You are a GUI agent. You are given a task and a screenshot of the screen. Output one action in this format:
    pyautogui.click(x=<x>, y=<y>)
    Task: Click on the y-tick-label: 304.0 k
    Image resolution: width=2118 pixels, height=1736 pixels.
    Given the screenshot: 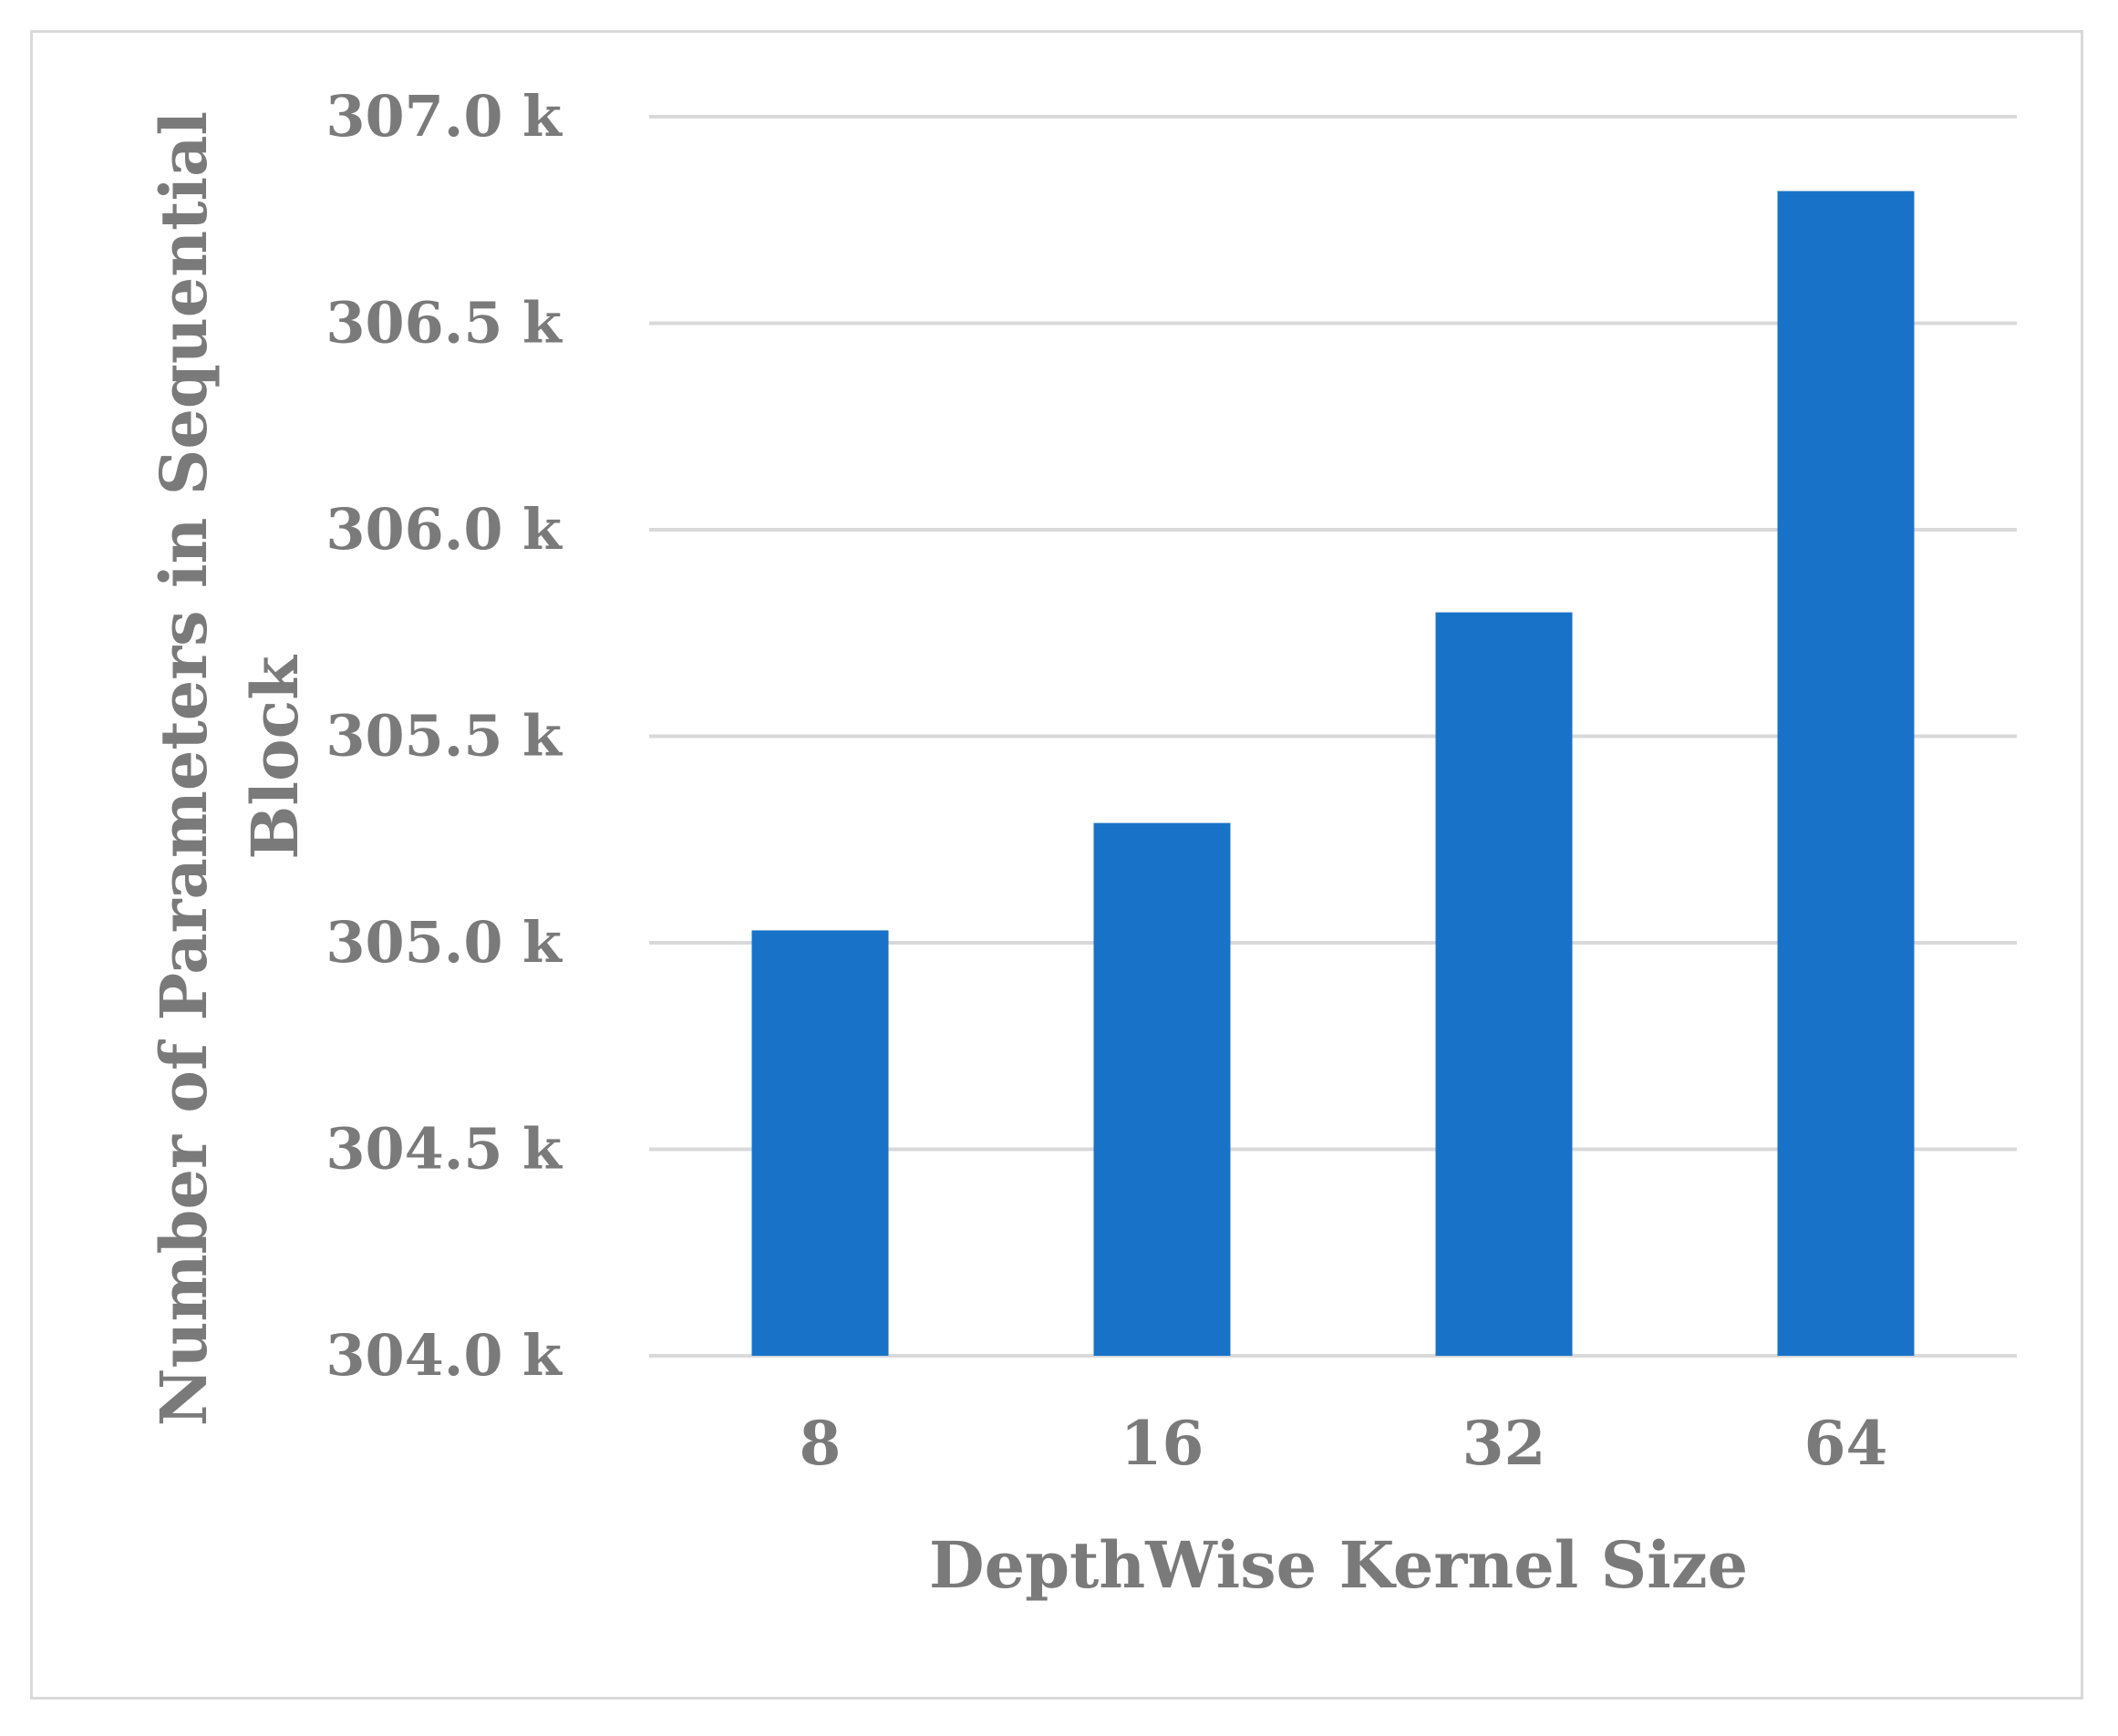 What is the action you would take?
    pyautogui.click(x=444, y=1355)
    